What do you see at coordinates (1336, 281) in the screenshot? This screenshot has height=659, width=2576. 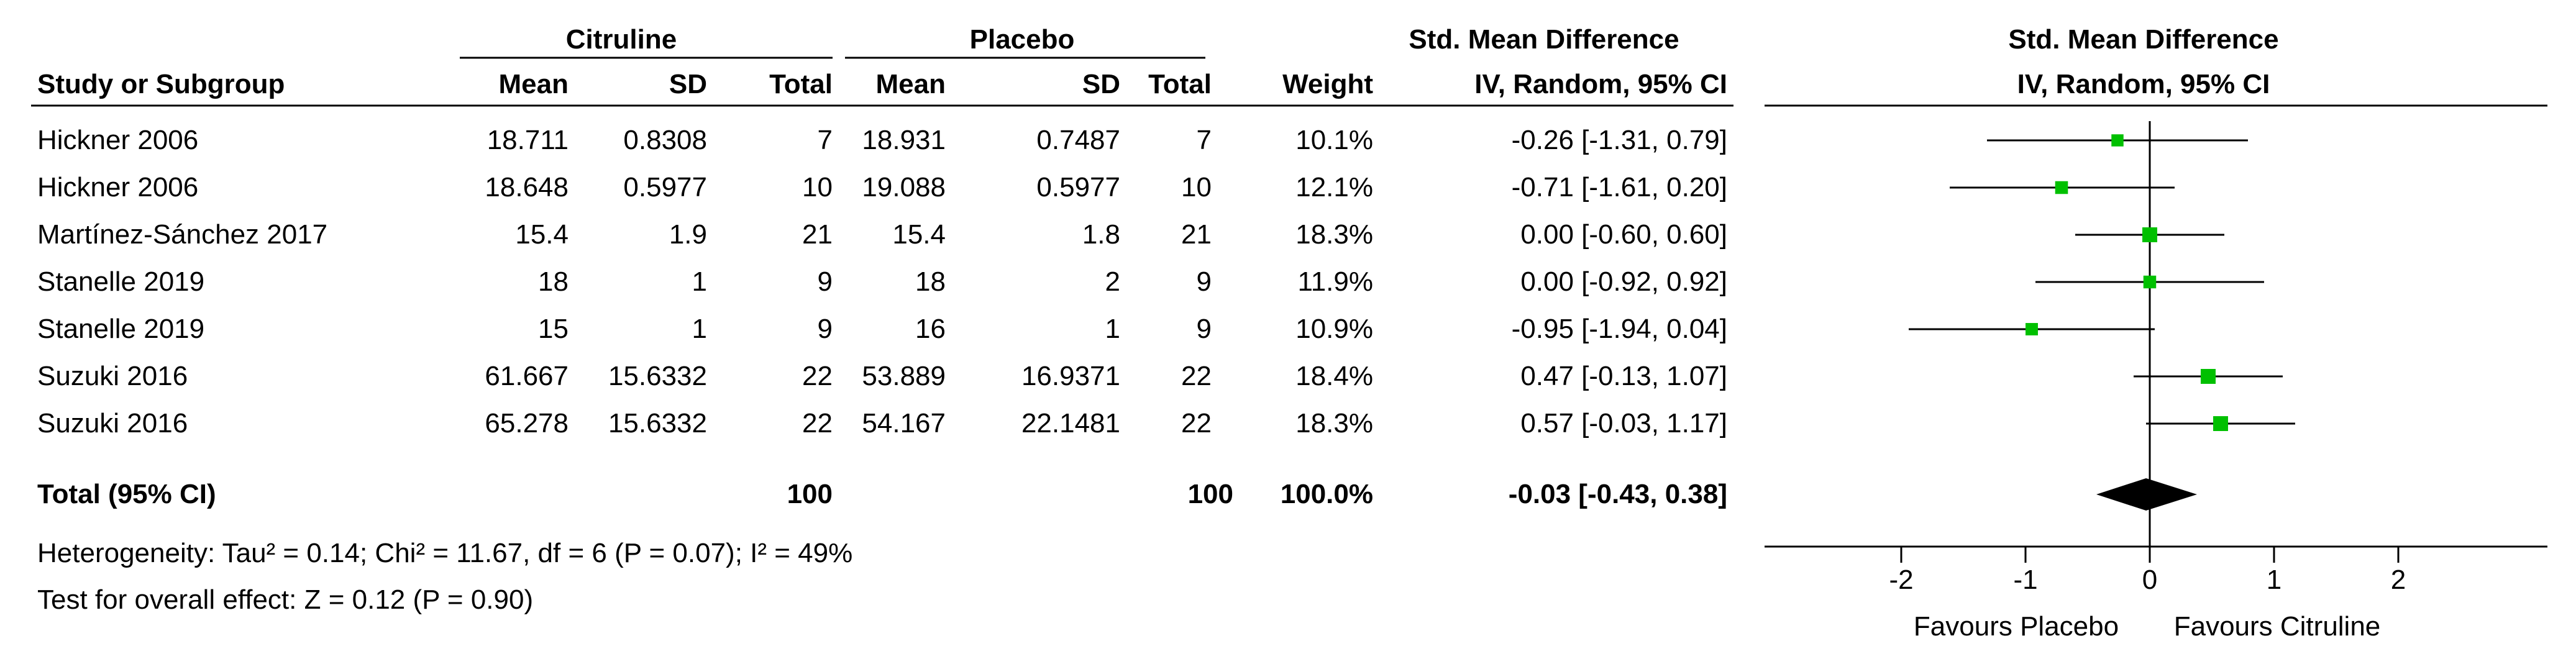 I see `cell-weight: 11.9%` at bounding box center [1336, 281].